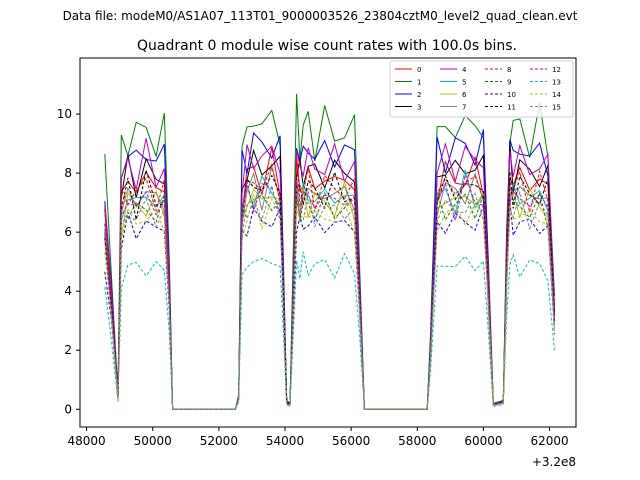 This screenshot has width=640, height=480. I want to click on y-axis: 0 2 4 6 8 10, so click(68, 261).